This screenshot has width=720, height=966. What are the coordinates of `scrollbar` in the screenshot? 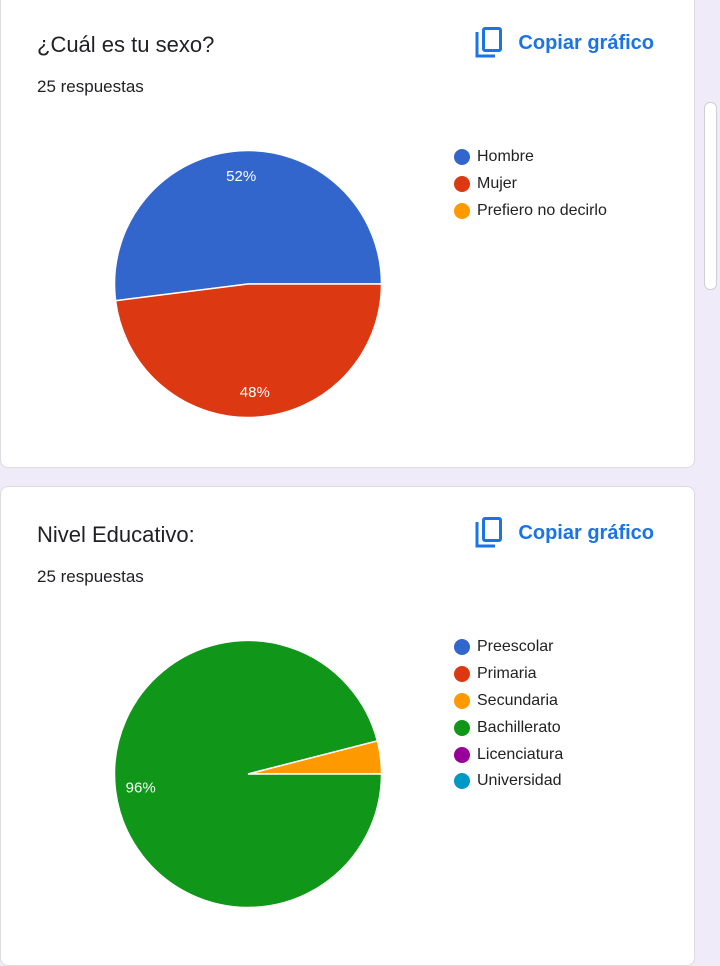 It's located at (711, 475).